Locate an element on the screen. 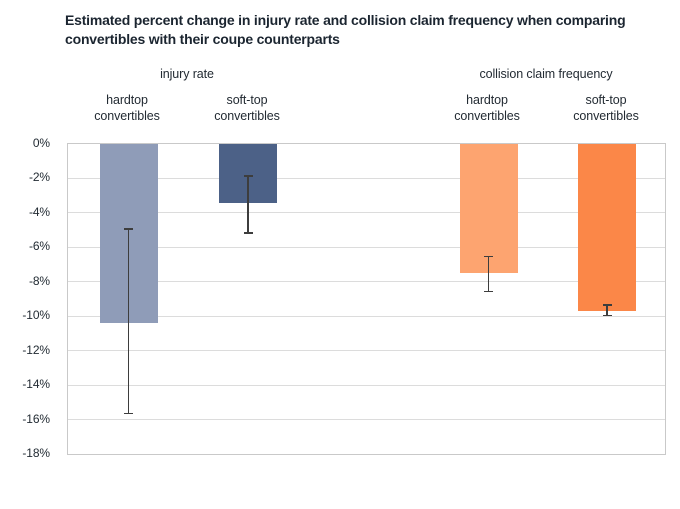 This screenshot has height=509, width=680. y-tick-label--6%: -6% is located at coordinates (39, 246).